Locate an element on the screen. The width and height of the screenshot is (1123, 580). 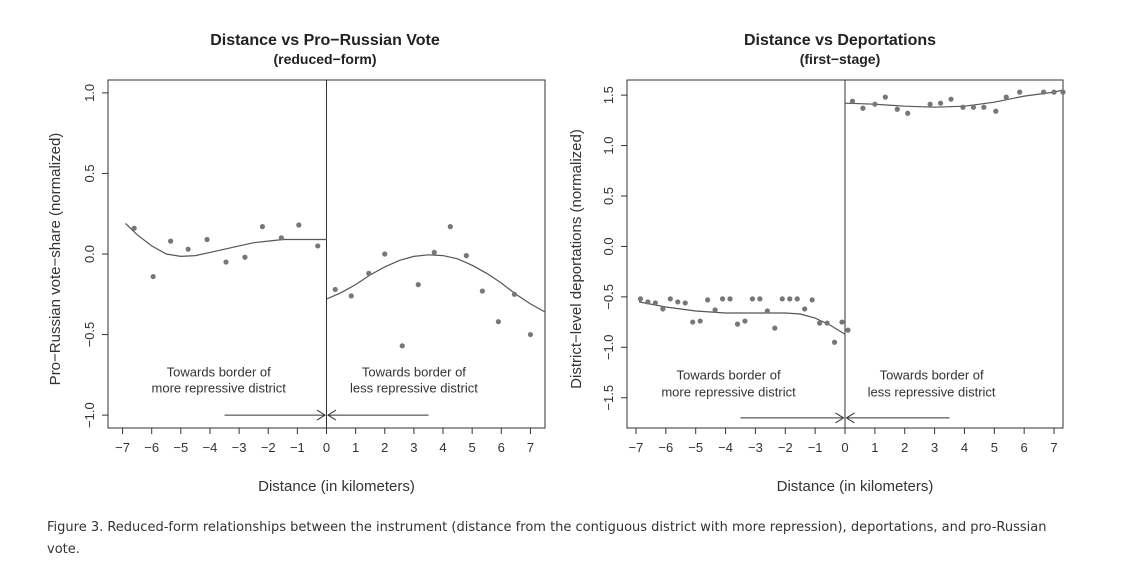
y-axis-label: Pro−Russian vote−share (normalized) is located at coordinates (55, 259).